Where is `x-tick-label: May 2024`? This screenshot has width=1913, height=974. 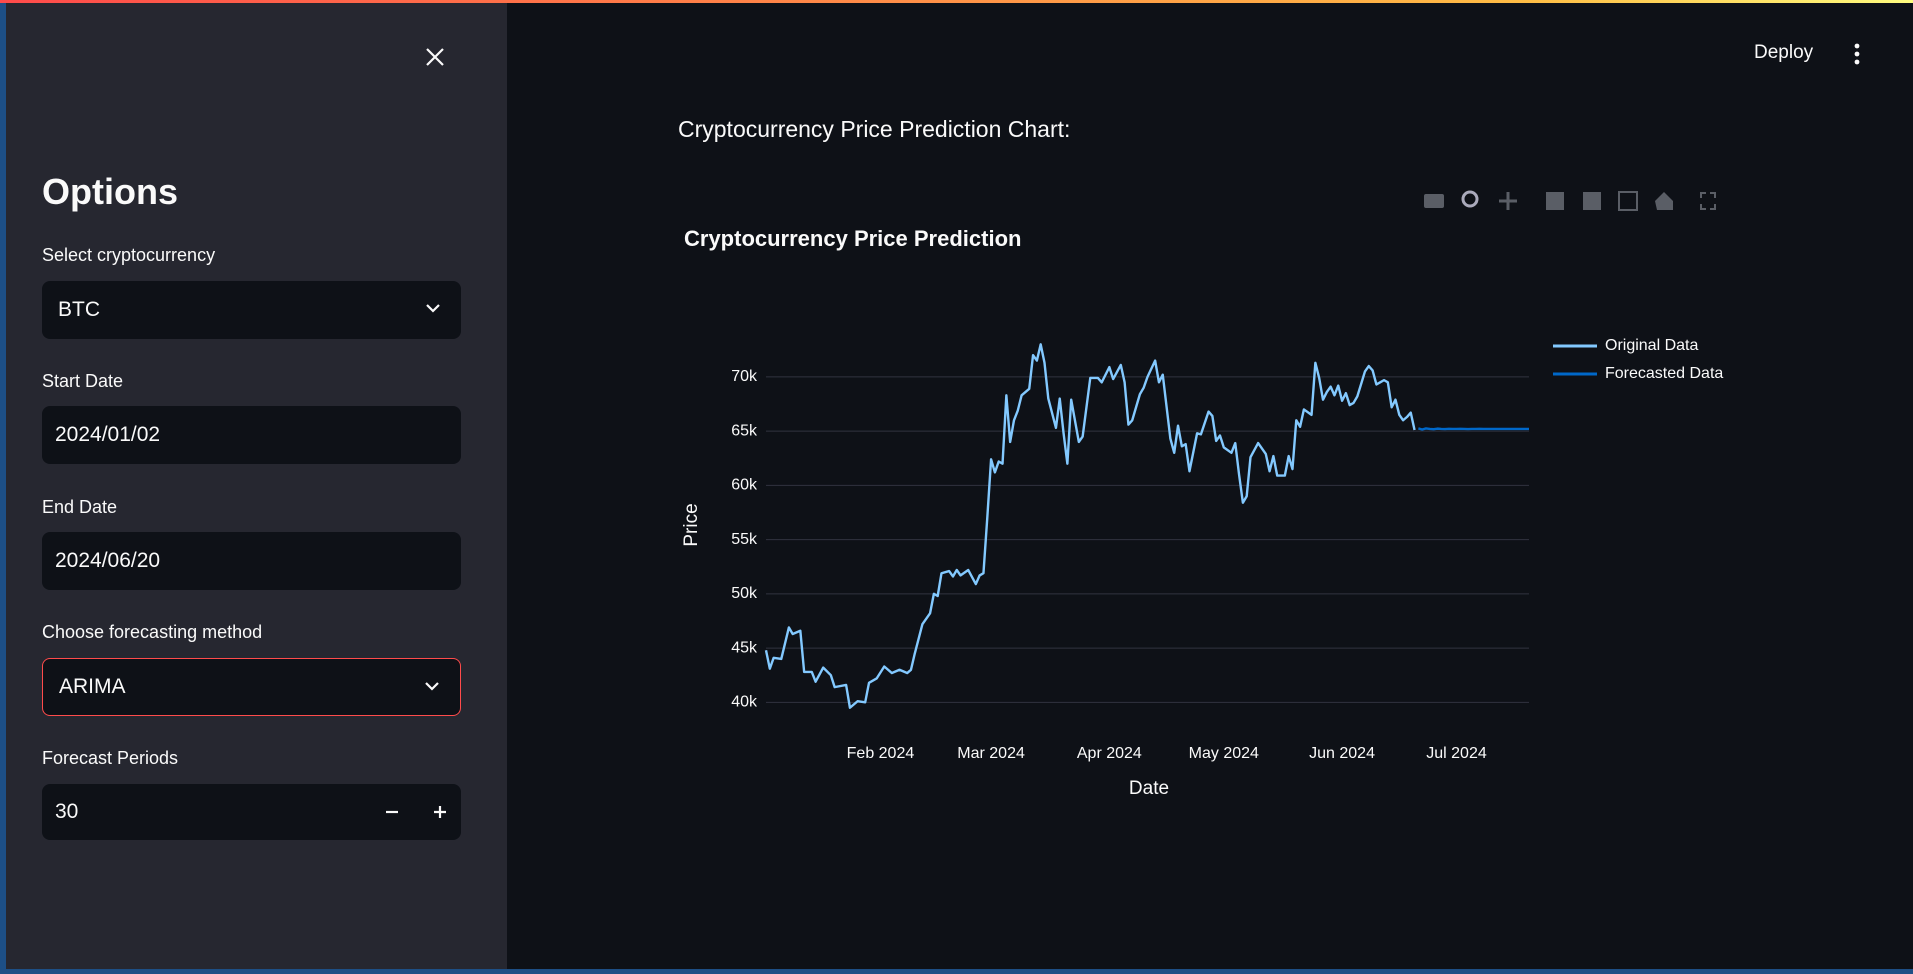
x-tick-label: May 2024 is located at coordinates (1224, 753).